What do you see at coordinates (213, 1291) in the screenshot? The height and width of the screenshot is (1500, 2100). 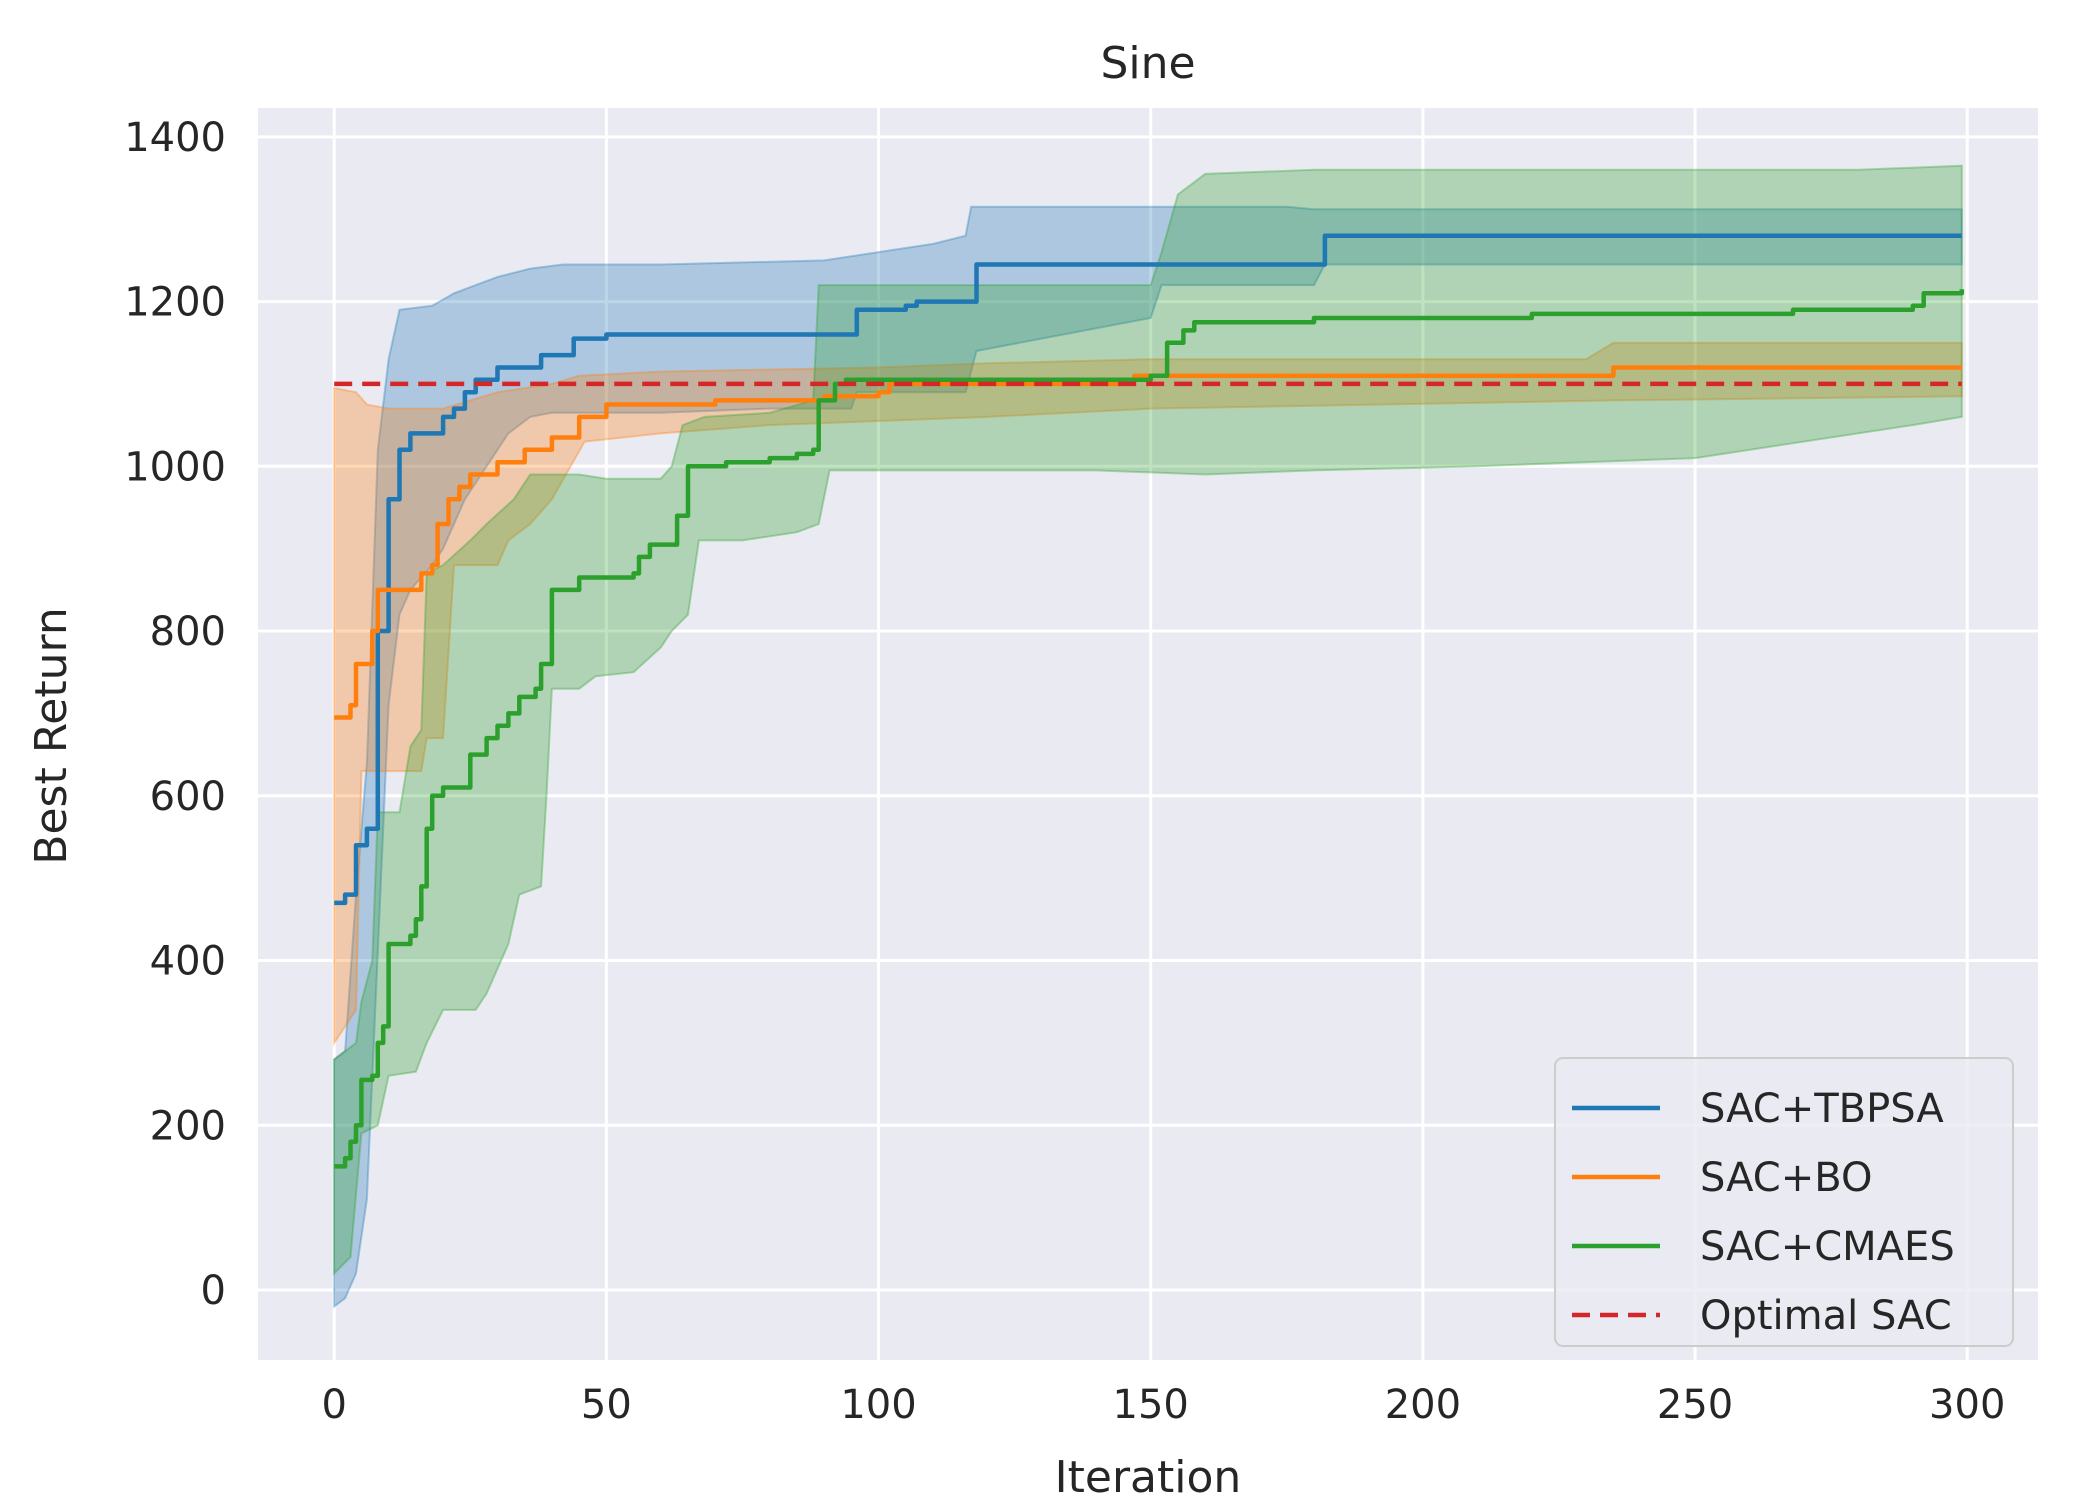 I see `y-tick-label: 0` at bounding box center [213, 1291].